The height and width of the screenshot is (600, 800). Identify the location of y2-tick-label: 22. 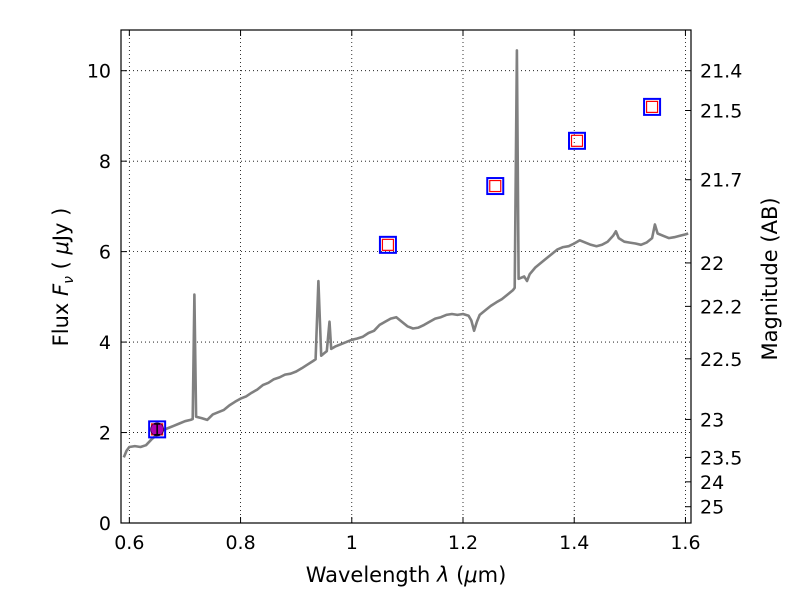
(712, 264).